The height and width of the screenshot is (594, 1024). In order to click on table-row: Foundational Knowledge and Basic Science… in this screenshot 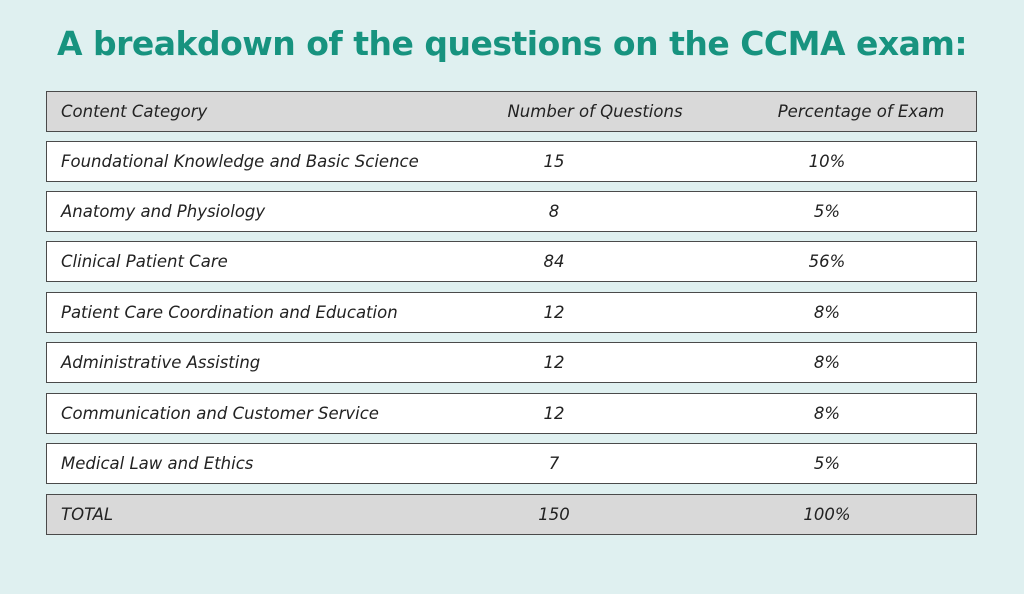, I will do `click(511, 161)`.